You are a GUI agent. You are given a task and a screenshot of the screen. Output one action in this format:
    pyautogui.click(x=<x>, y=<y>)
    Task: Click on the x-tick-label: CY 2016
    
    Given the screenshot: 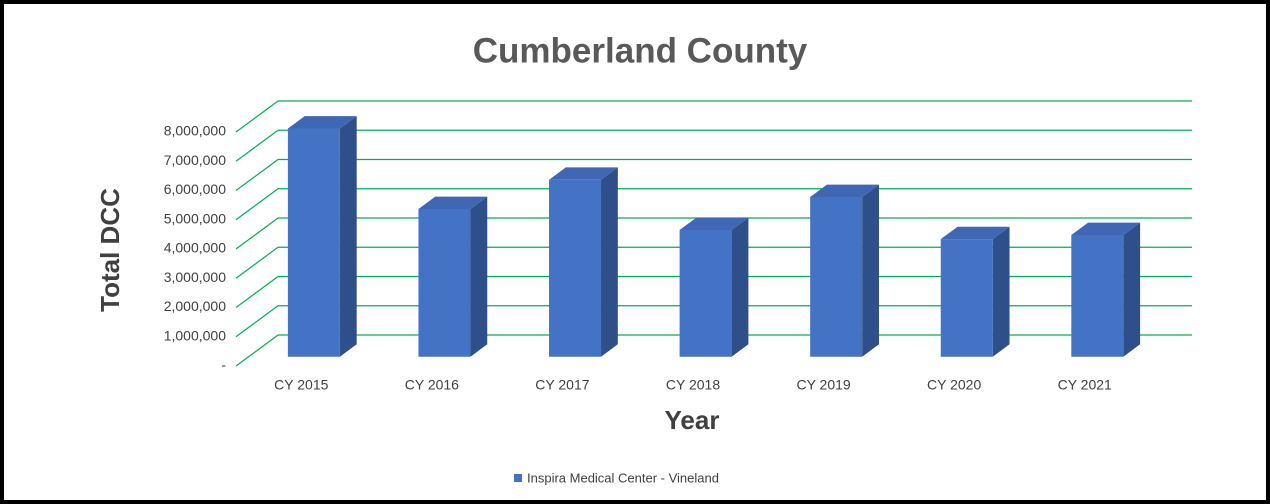 What is the action you would take?
    pyautogui.click(x=432, y=385)
    